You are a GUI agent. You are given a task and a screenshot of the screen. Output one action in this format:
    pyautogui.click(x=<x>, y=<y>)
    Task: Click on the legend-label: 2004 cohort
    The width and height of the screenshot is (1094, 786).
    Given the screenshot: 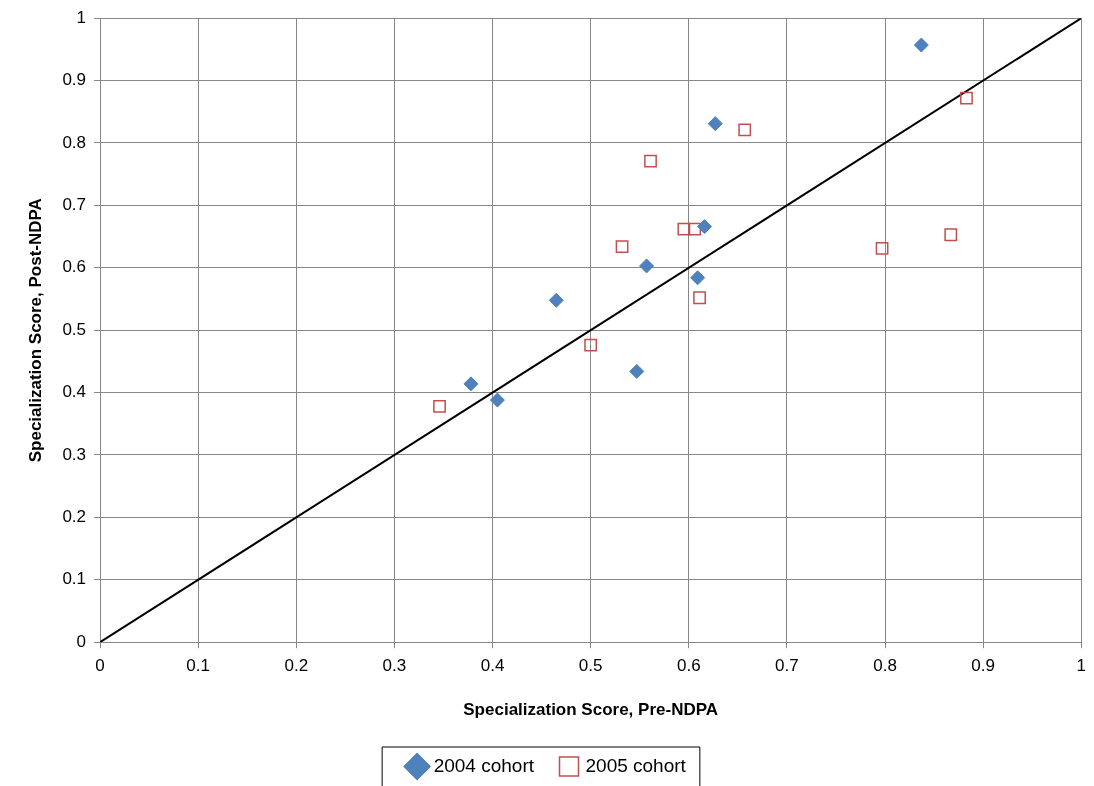 What is the action you would take?
    pyautogui.click(x=484, y=765)
    